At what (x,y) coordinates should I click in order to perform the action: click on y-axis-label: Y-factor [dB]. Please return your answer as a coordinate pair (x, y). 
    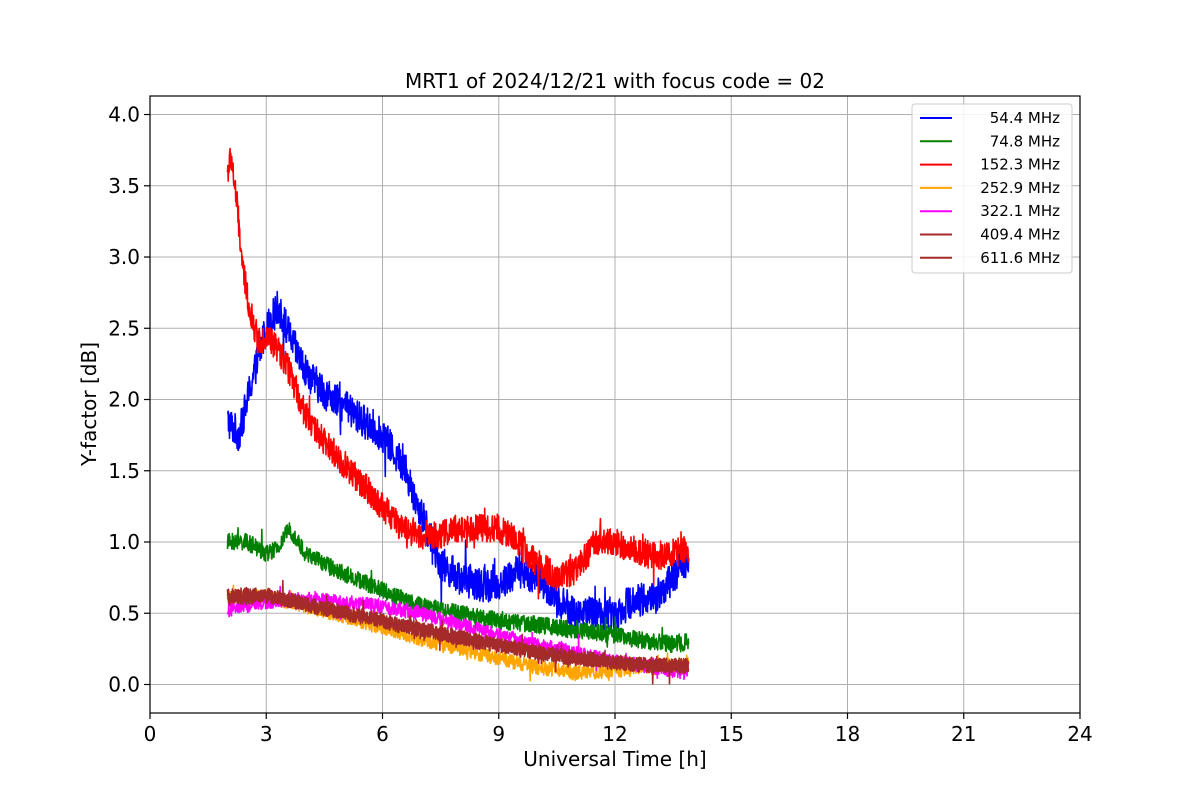
    Looking at the image, I should click on (89, 404).